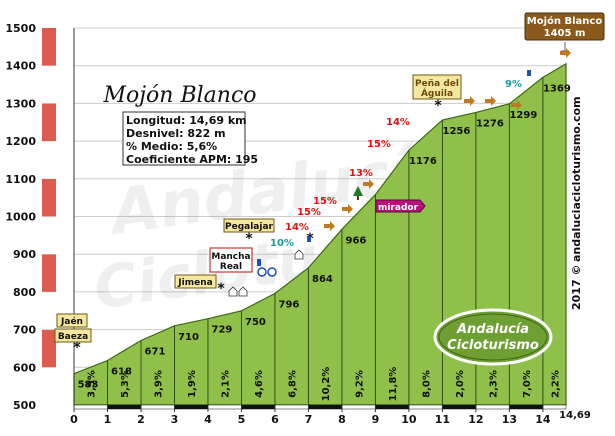 Image resolution: width=615 pixels, height=436 pixels. What do you see at coordinates (475, 419) in the screenshot?
I see `x-tick-label: 12` at bounding box center [475, 419].